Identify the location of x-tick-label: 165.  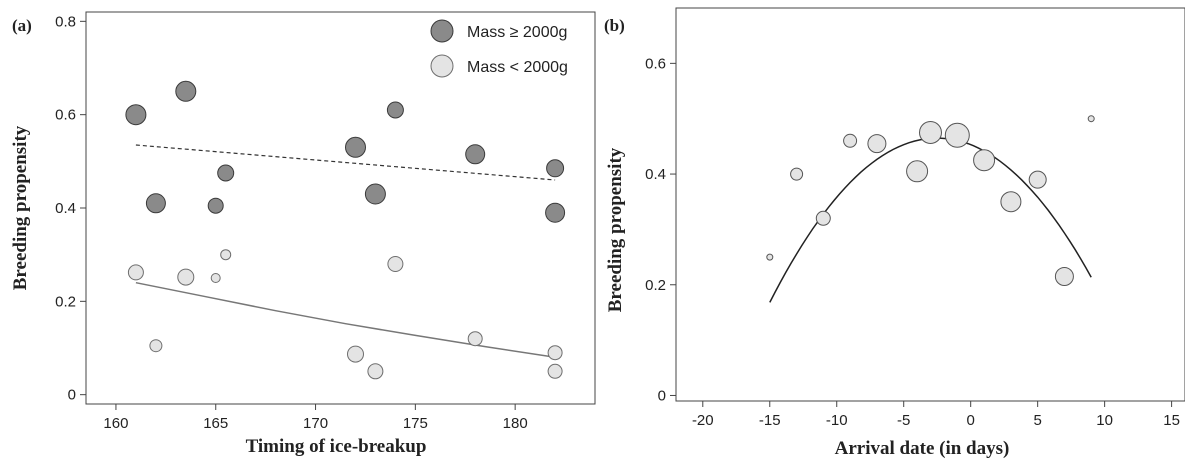
(215, 423).